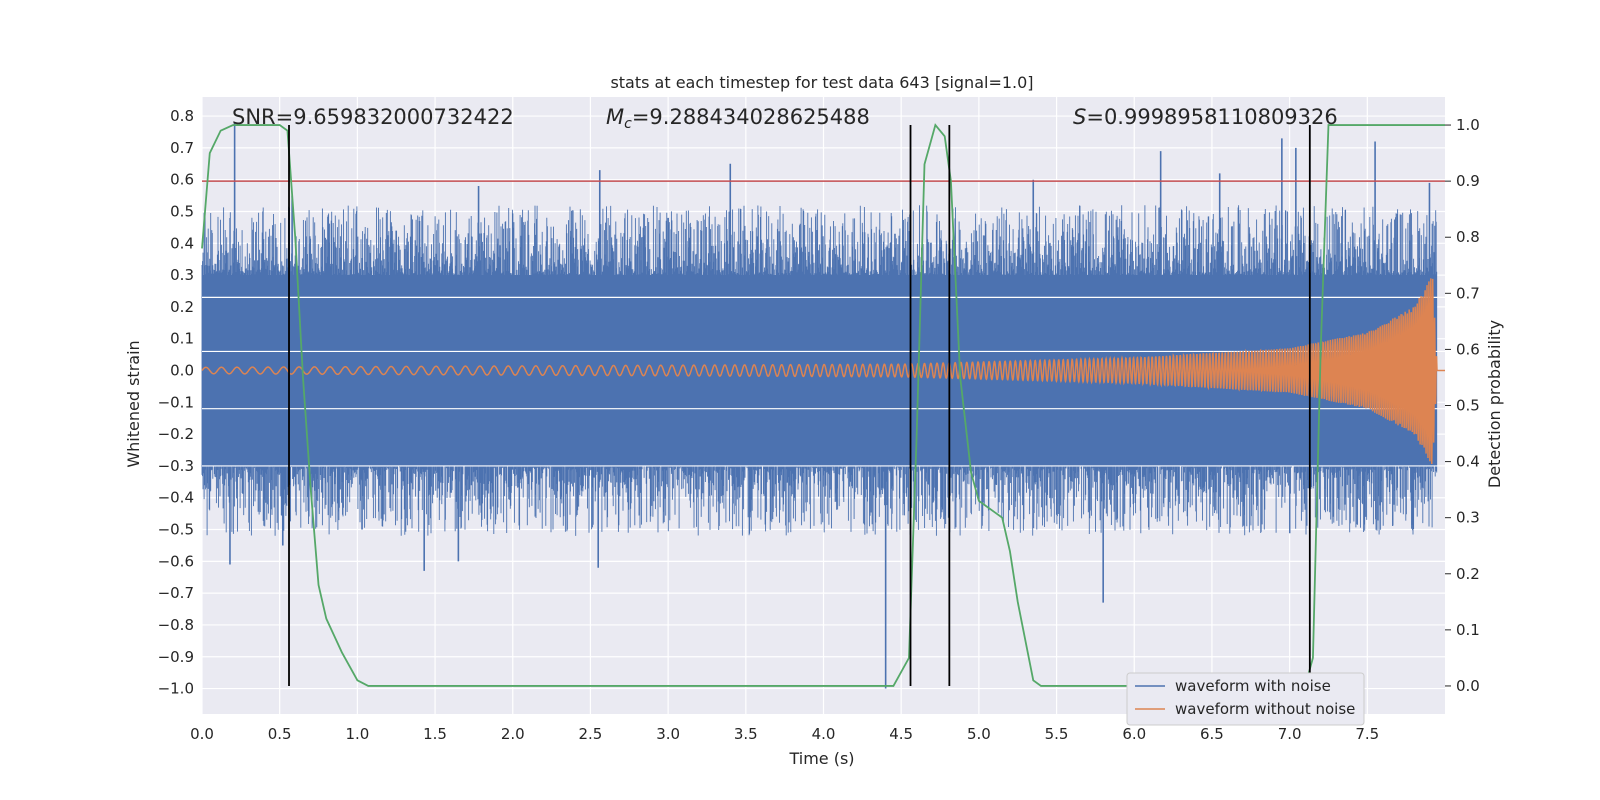 The height and width of the screenshot is (800, 1600). Describe the element at coordinates (1468, 630) in the screenshot. I see `y2-tick-label: 0.1` at that location.